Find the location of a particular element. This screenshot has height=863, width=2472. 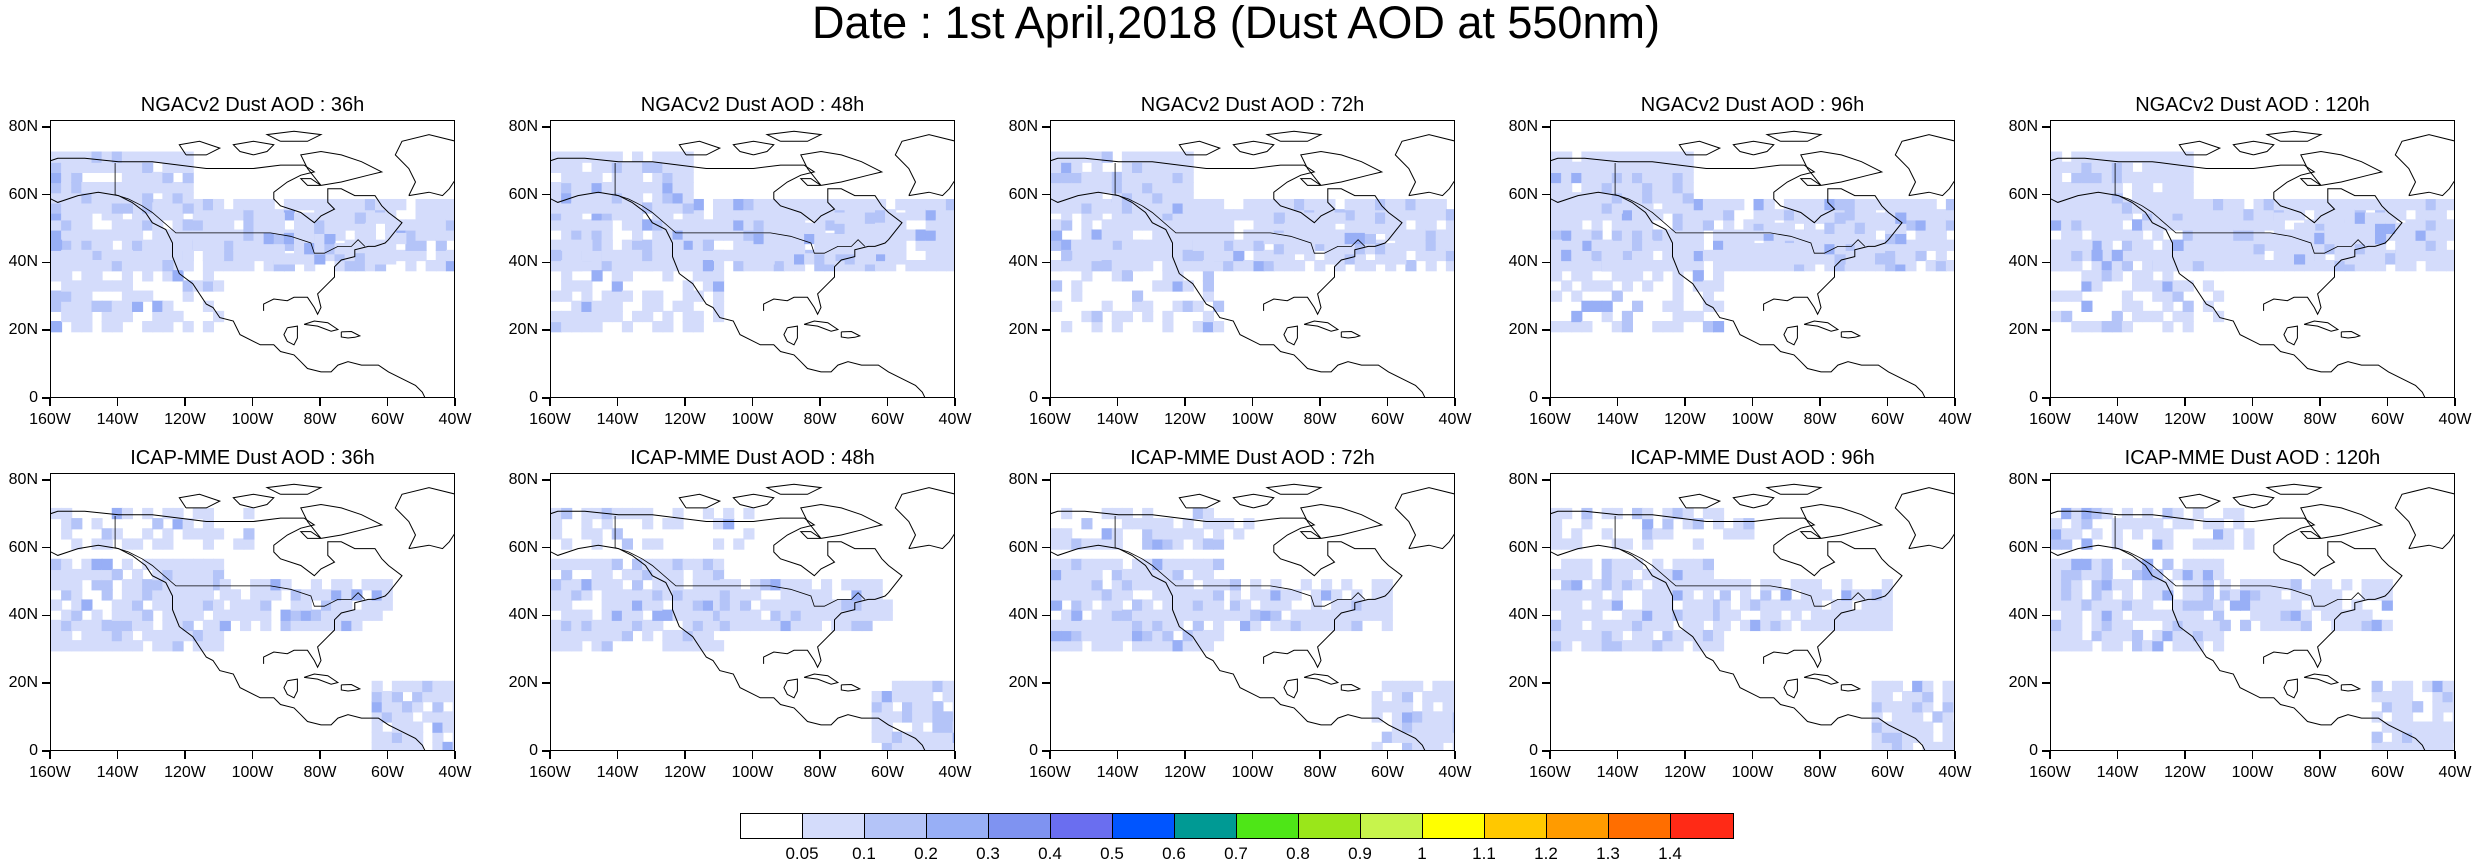

colorbar-label: 0.8 is located at coordinates (1298, 853).